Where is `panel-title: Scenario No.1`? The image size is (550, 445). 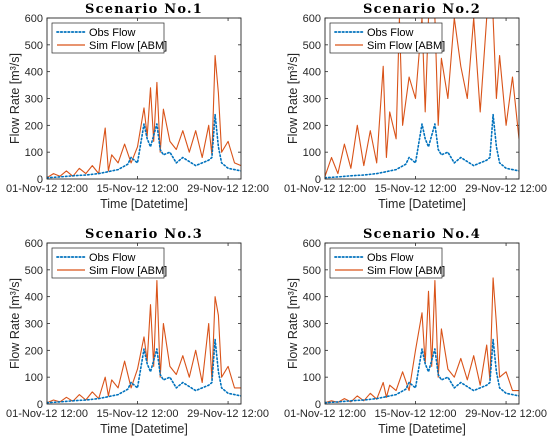
panel-title: Scenario No.1 is located at coordinates (144, 9).